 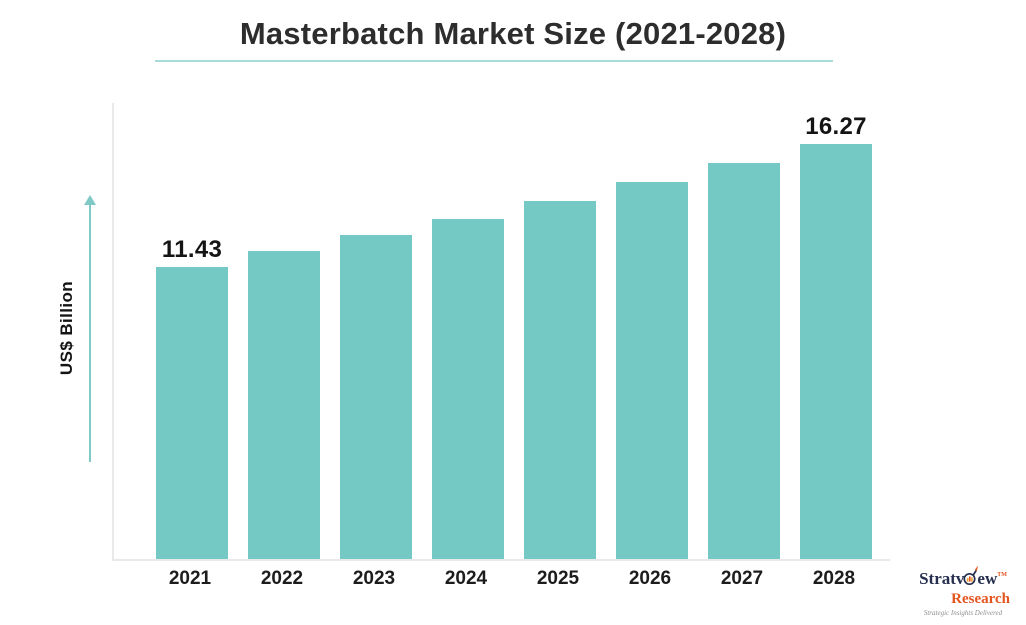 I want to click on logo-name-pre: Stratv, so click(x=942, y=579).